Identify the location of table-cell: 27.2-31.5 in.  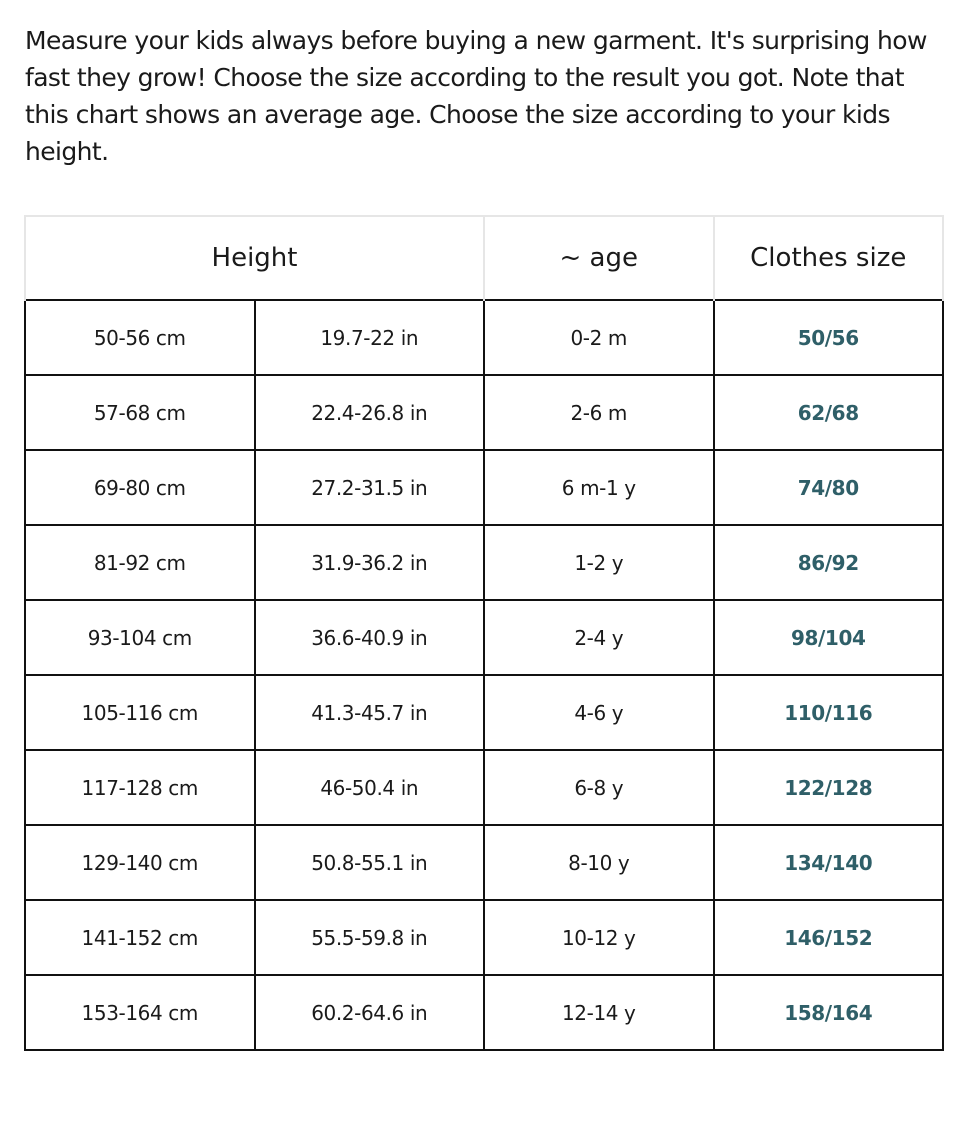
(369, 487).